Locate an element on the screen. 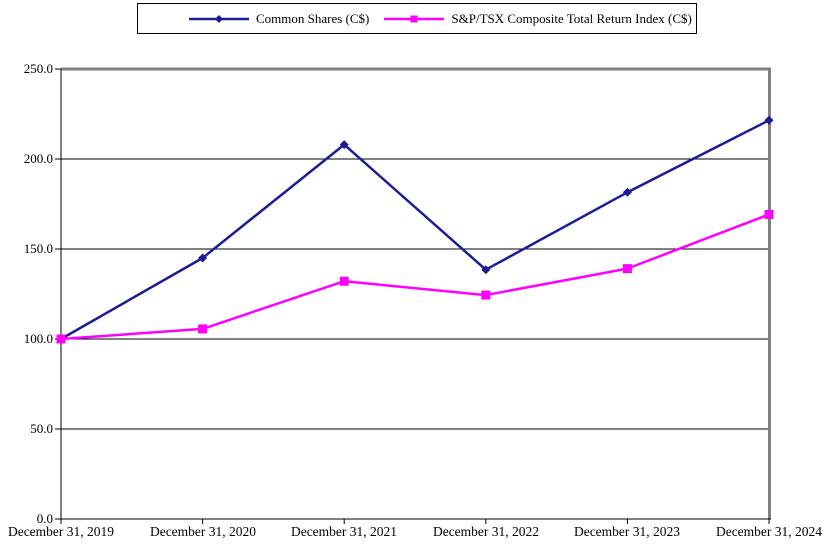 The height and width of the screenshot is (545, 827). y-axis-label: 50.0 is located at coordinates (41, 428).